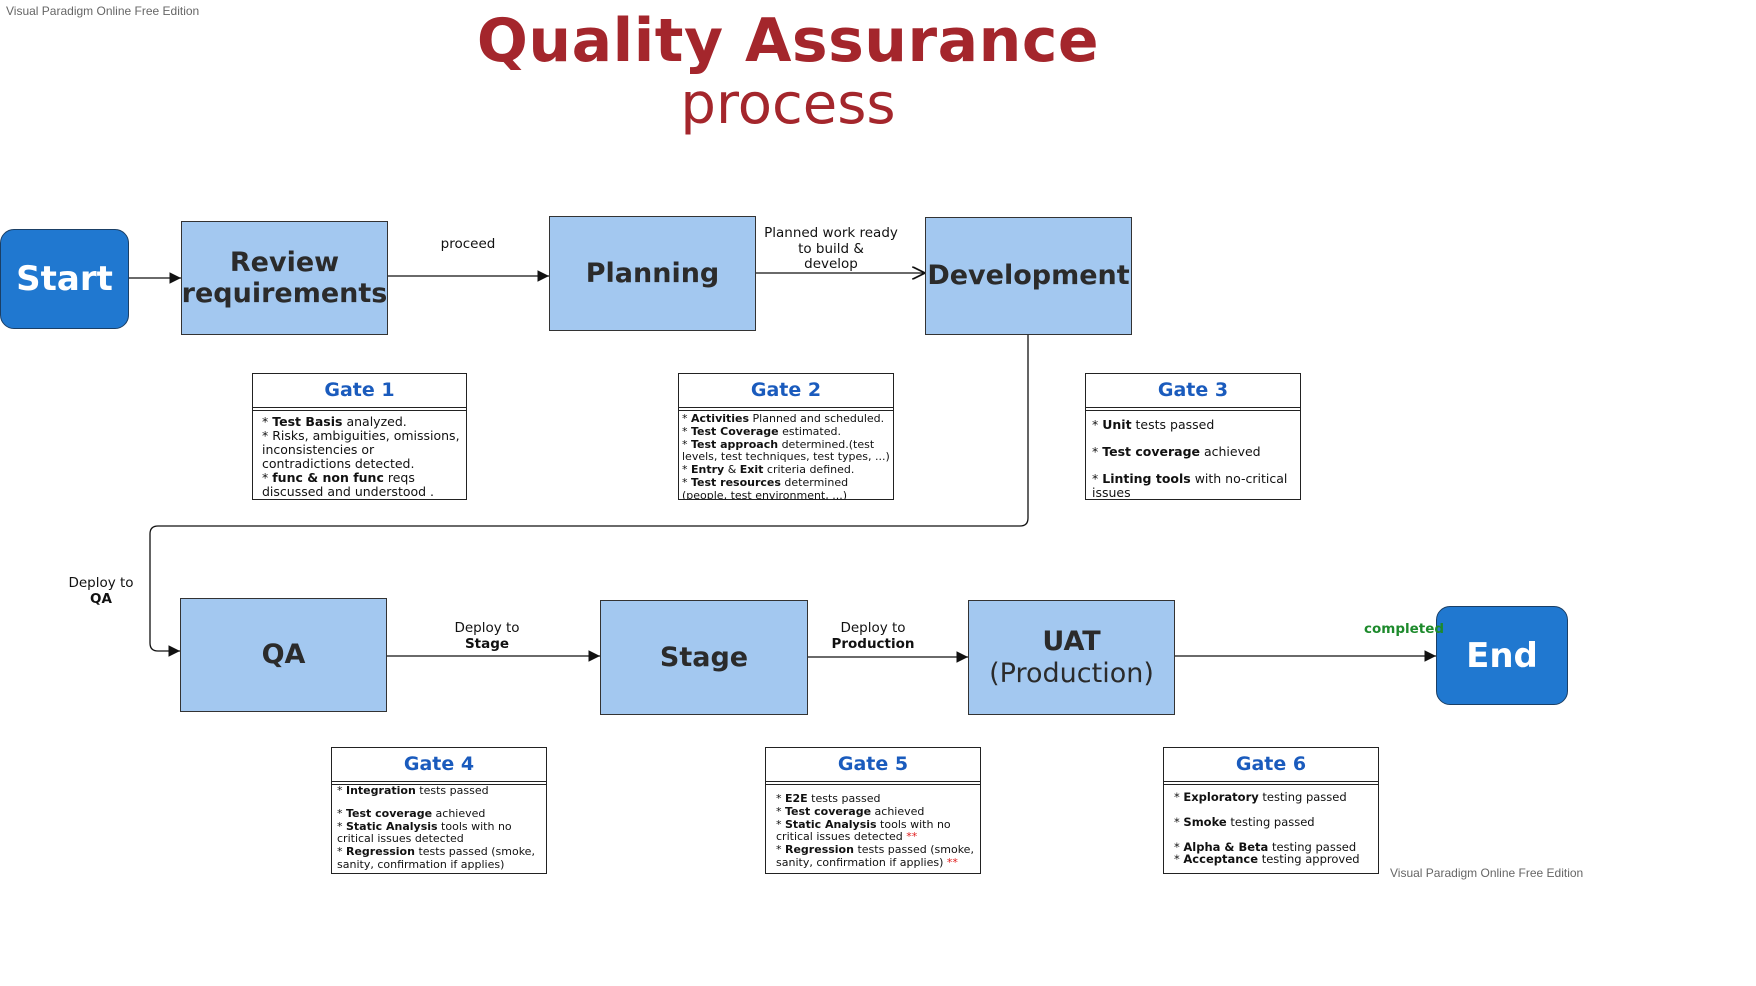 This screenshot has width=1756, height=986. Describe the element at coordinates (1265, 846) in the screenshot. I see `gate-6-item: * Alpha & Beta testing passed` at that location.